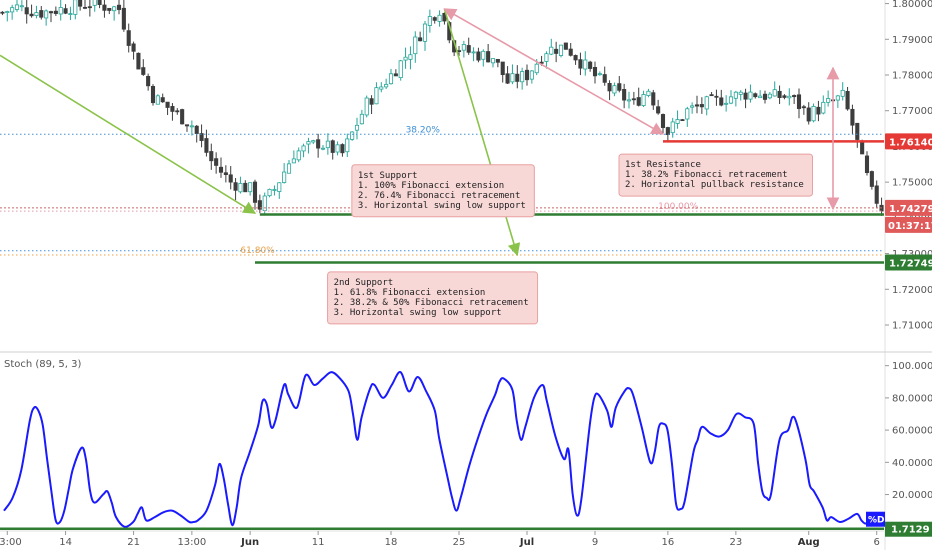 Image resolution: width=932 pixels, height=550 pixels. What do you see at coordinates (735, 542) in the screenshot?
I see `time-tick-label: 23` at bounding box center [735, 542].